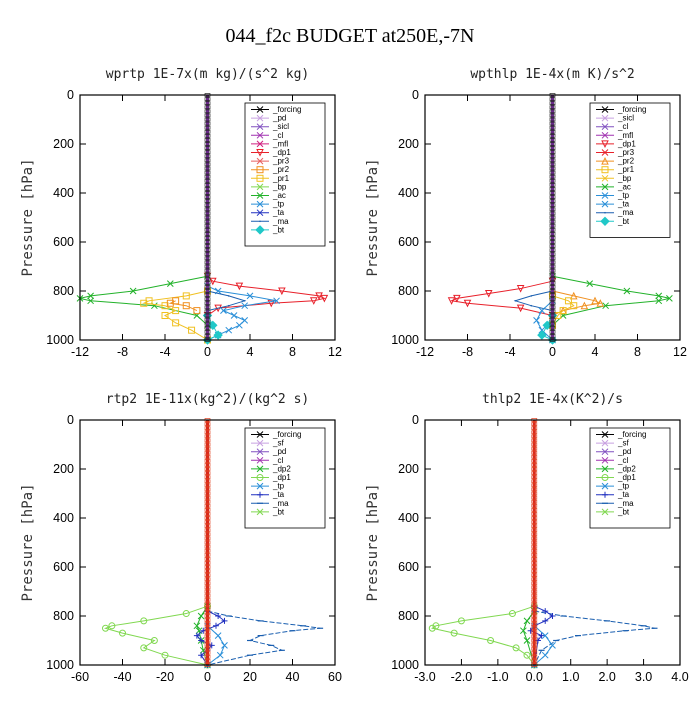  What do you see at coordinates (626, 477) in the screenshot?
I see `legend-label: _dp1` at bounding box center [626, 477].